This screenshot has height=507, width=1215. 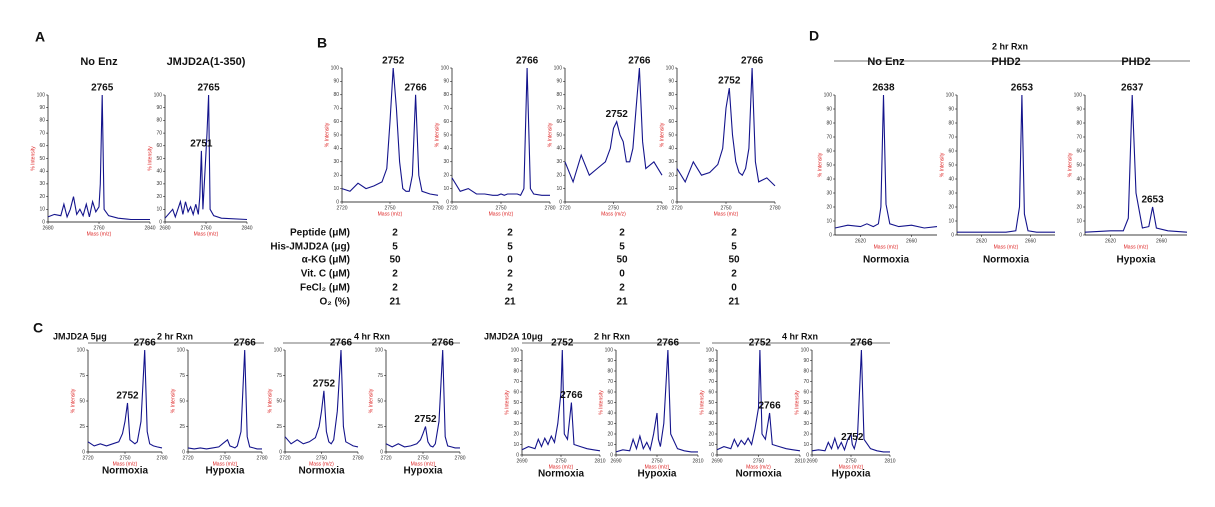 What do you see at coordinates (326, 260) in the screenshot?
I see `condition-label: α-KG (μM)` at bounding box center [326, 260].